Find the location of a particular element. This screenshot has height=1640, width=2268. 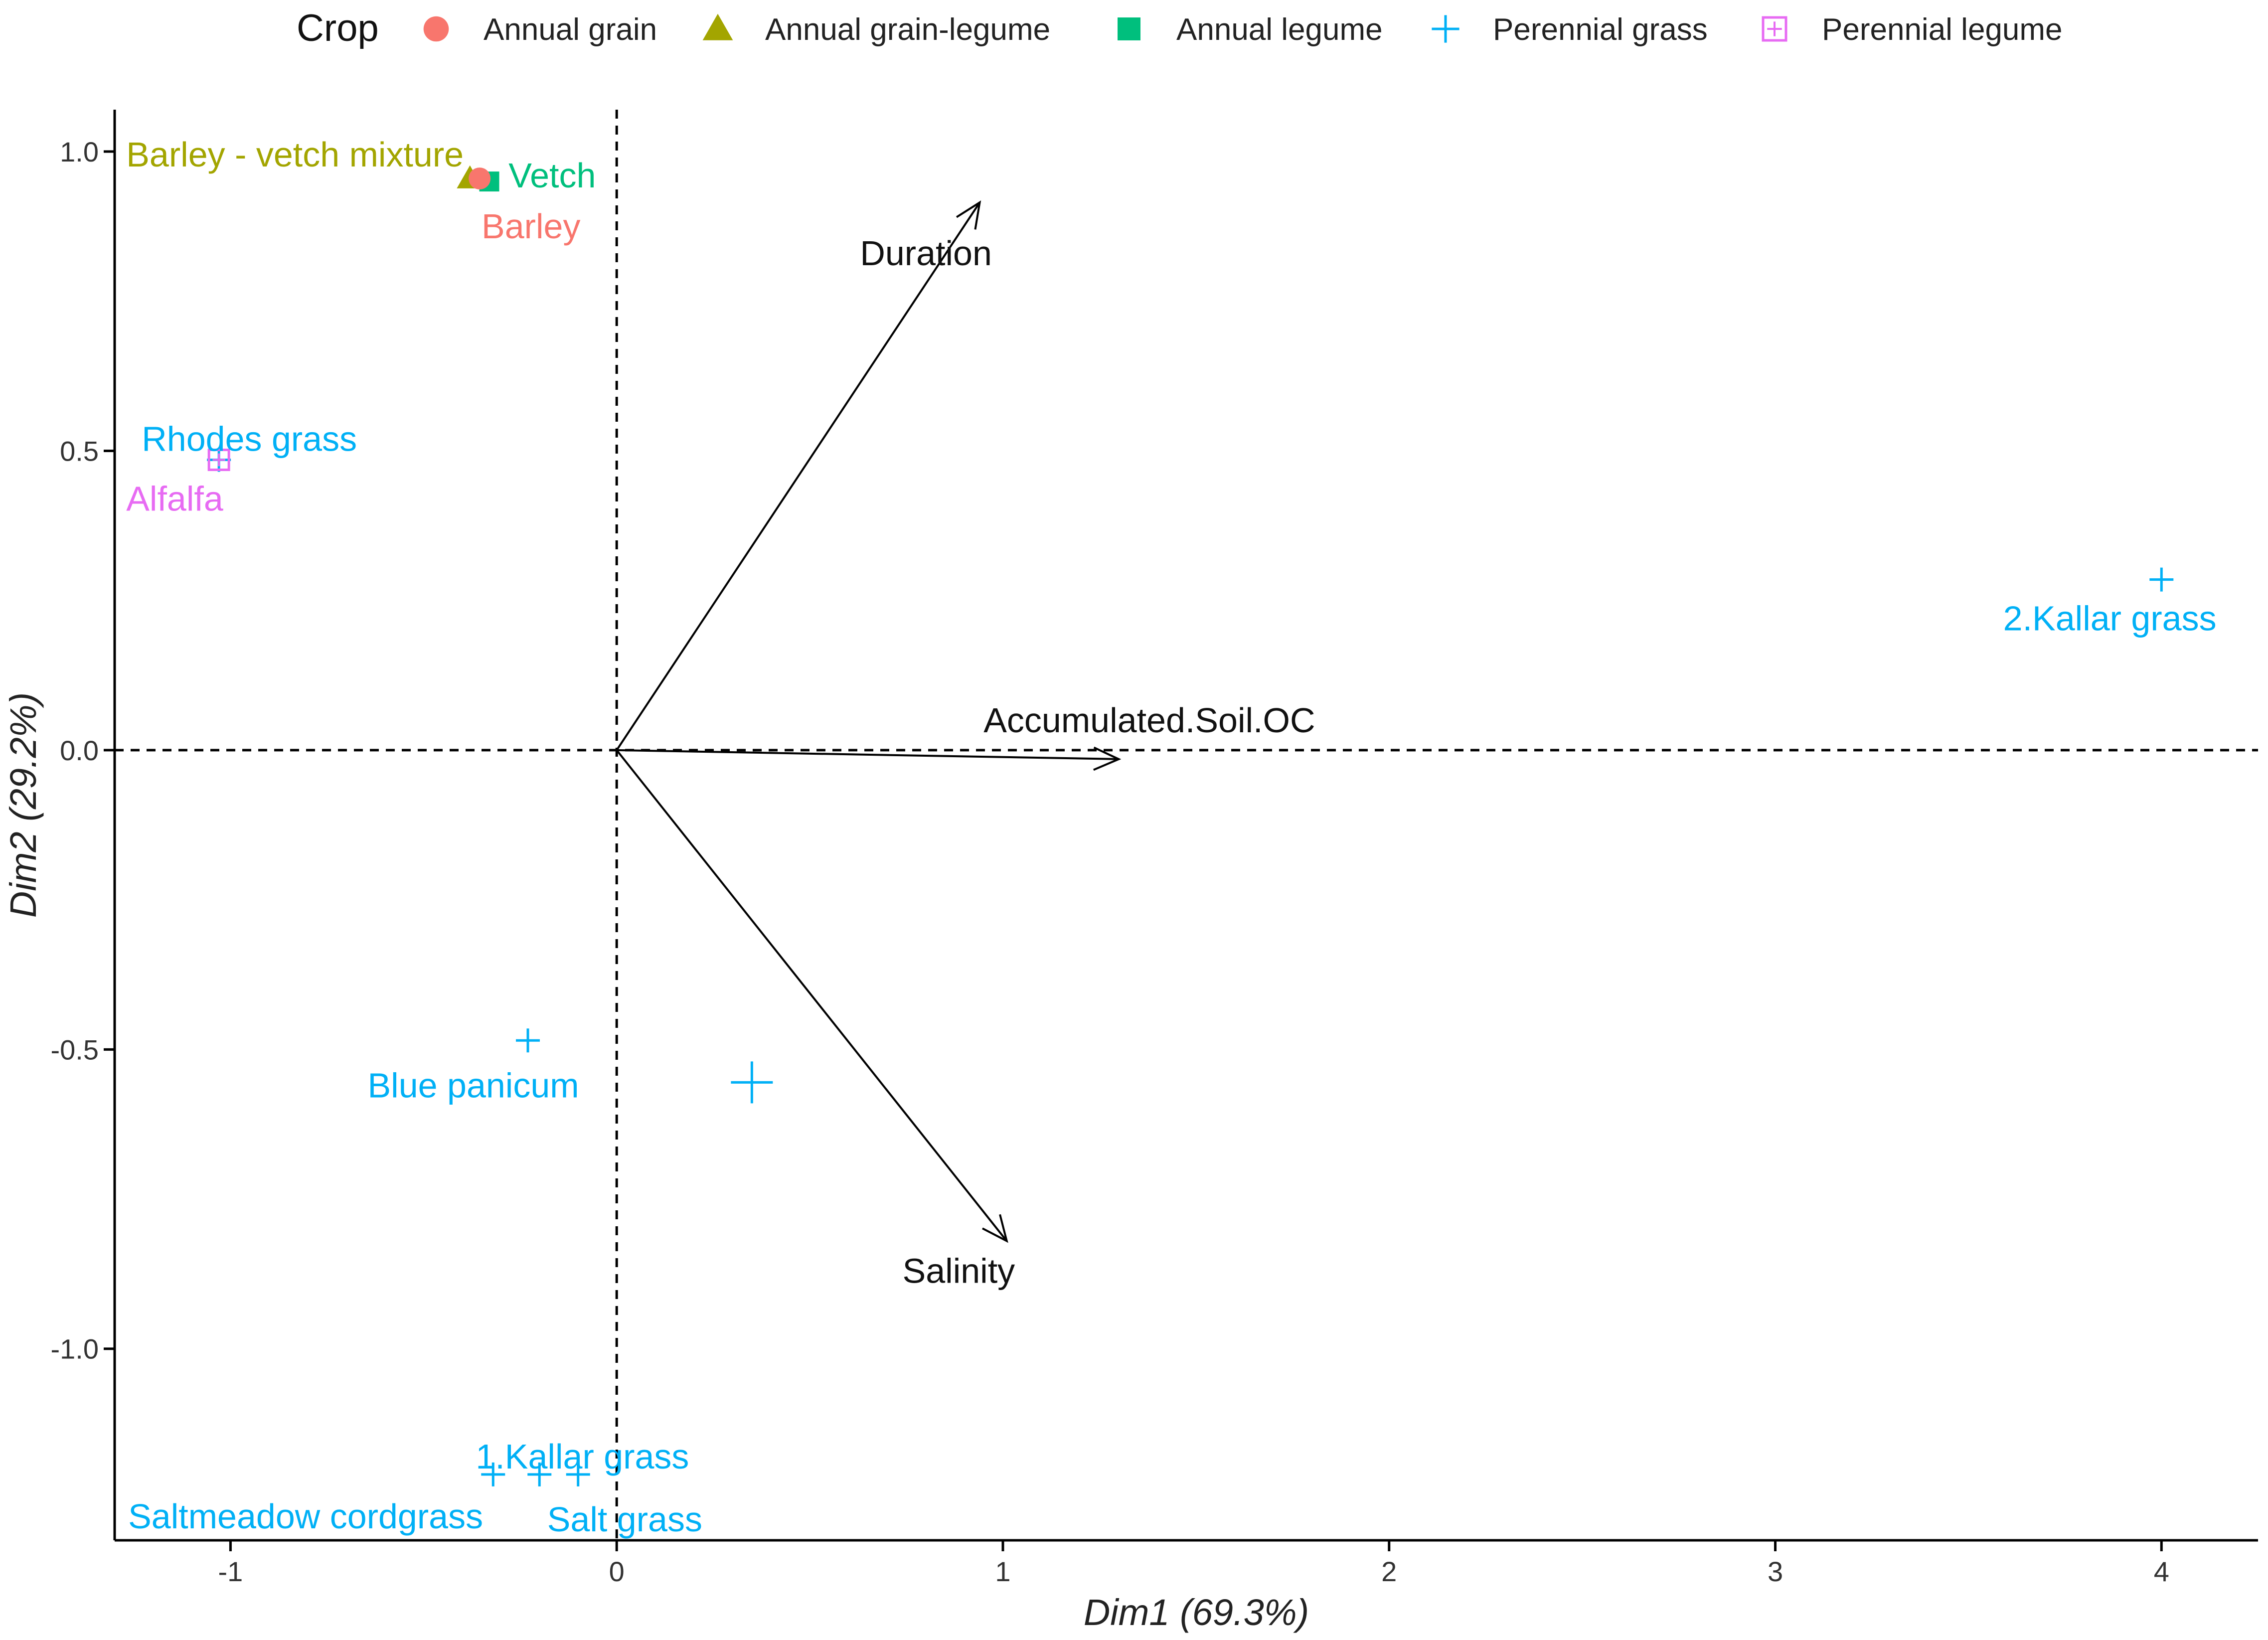

x-tick-label: 1 is located at coordinates (1002, 1571).